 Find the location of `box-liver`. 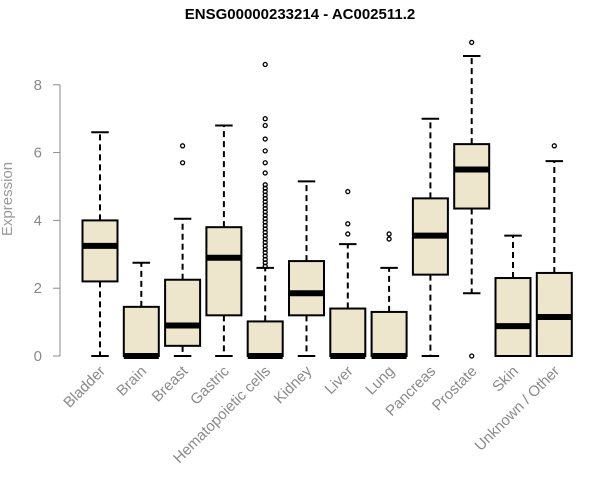

box-liver is located at coordinates (348, 273).